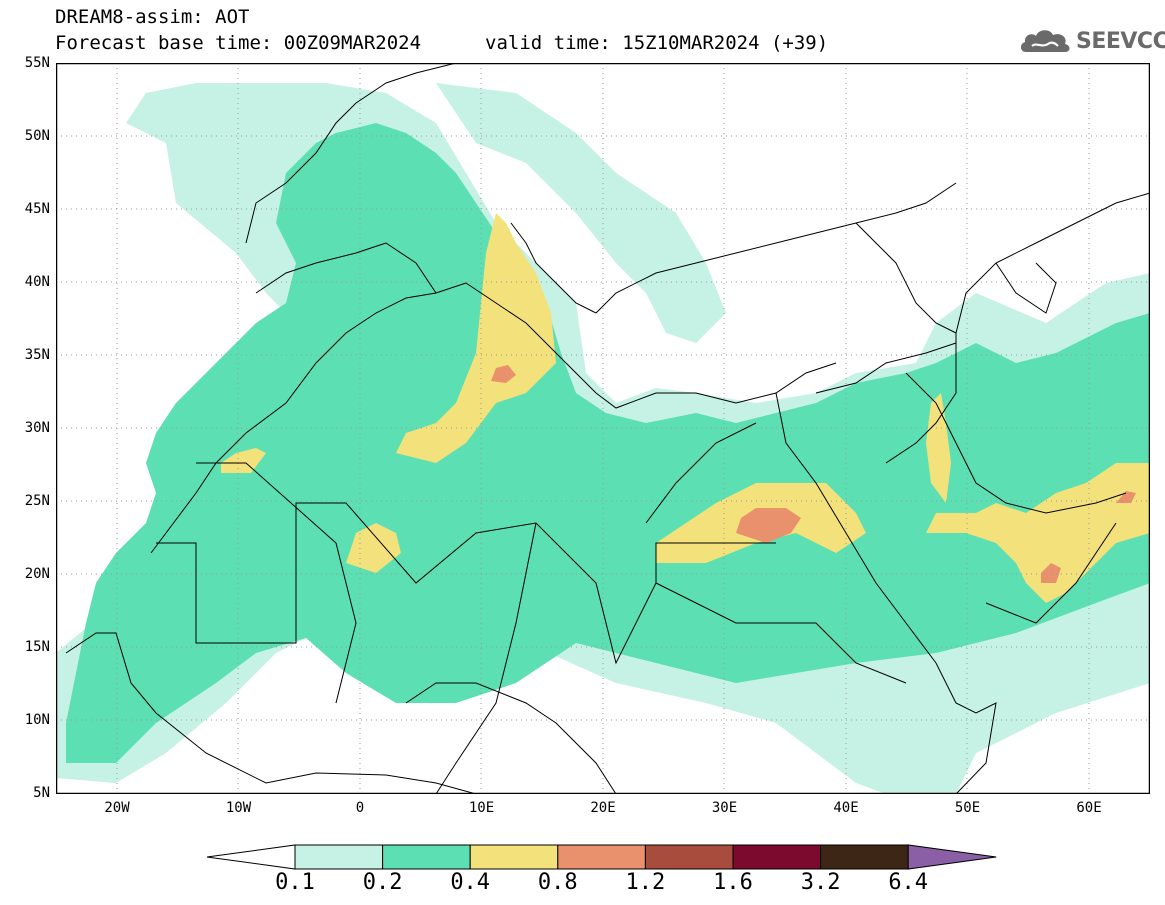 This screenshot has width=1165, height=905. I want to click on colorbar-label: 1.2, so click(645, 882).